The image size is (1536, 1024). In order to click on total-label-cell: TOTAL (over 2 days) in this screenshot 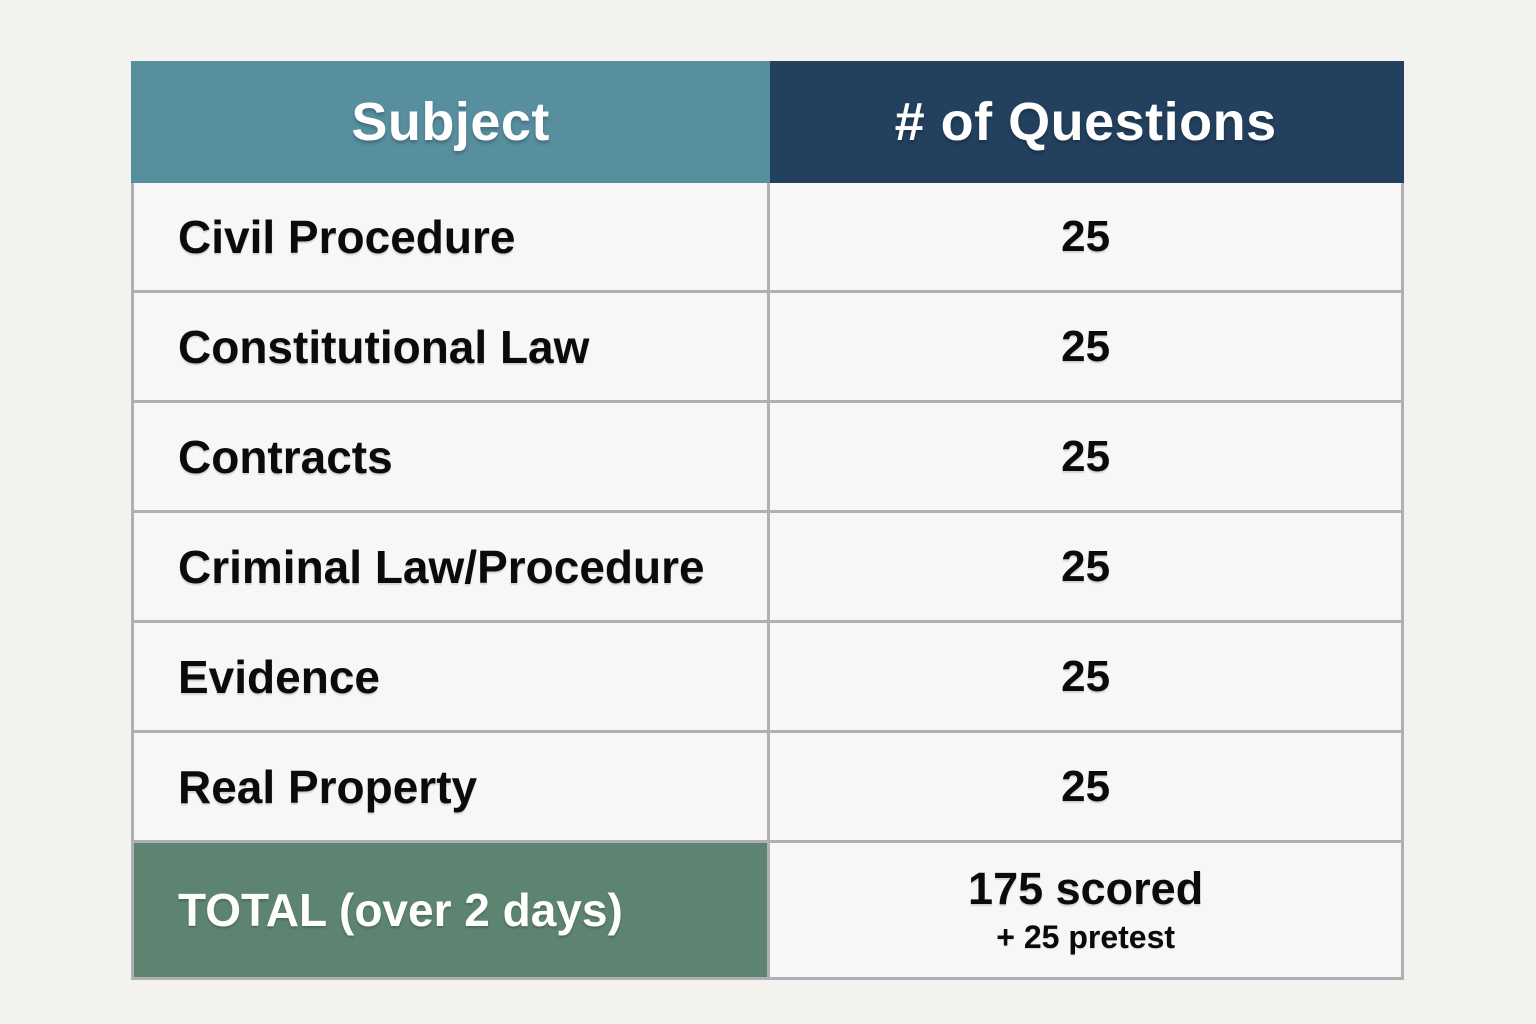, I will do `click(450, 910)`.